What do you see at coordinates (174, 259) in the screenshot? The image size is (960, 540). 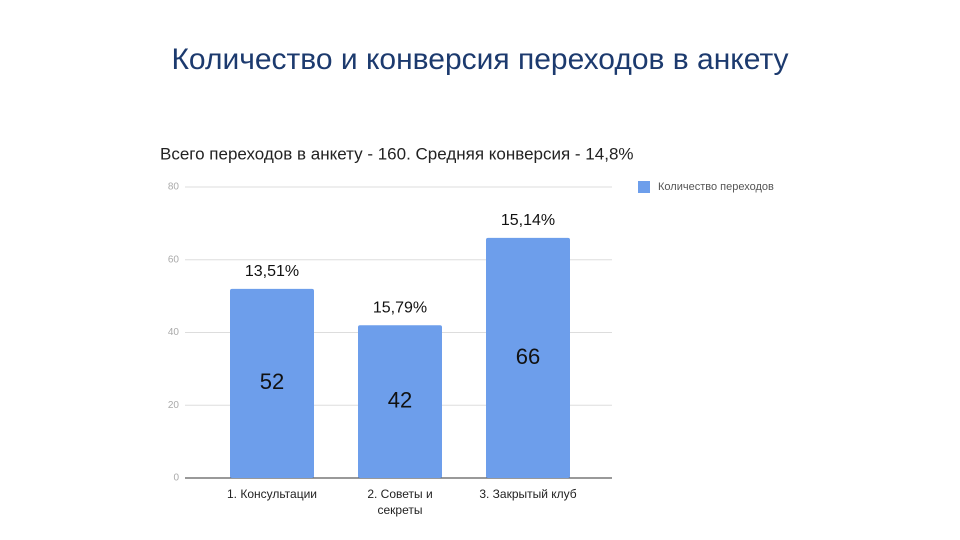 I see `y-tick-label: 60` at bounding box center [174, 259].